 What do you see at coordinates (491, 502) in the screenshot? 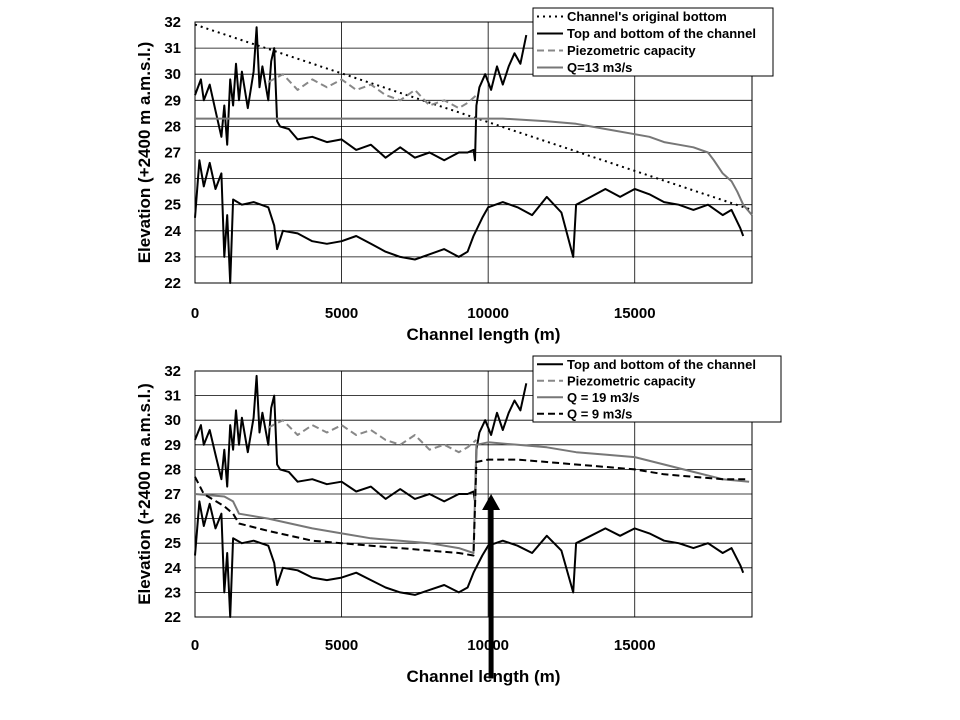
I see `arrow-head` at bounding box center [491, 502].